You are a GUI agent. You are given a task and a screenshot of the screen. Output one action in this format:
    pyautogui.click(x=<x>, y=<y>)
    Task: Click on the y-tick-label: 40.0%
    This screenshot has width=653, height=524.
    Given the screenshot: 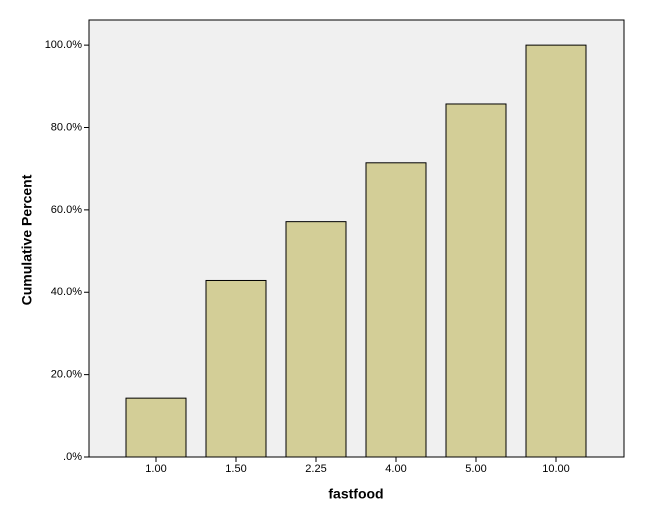 What is the action you would take?
    pyautogui.click(x=66, y=292)
    